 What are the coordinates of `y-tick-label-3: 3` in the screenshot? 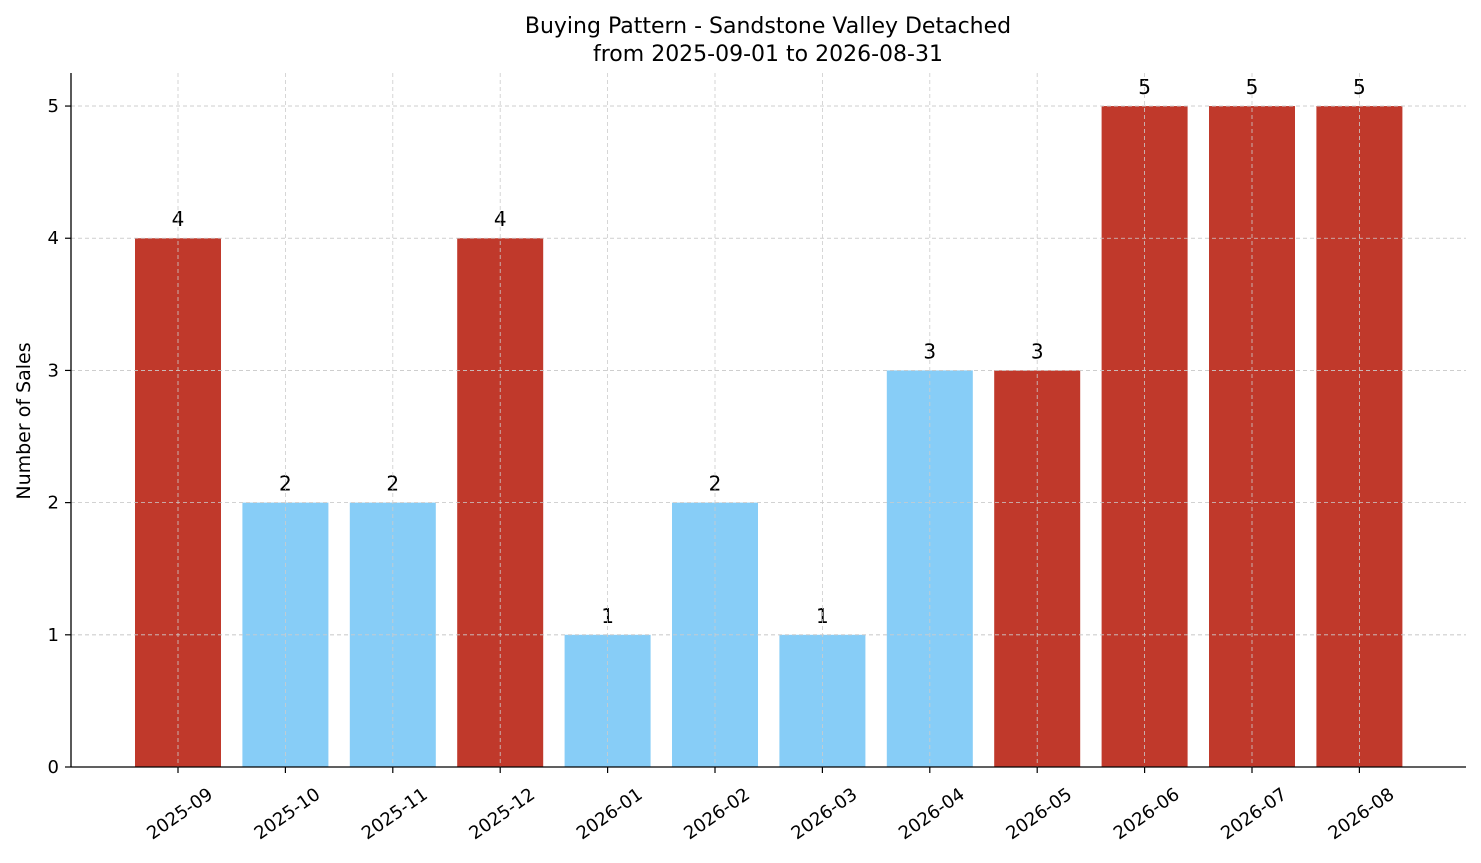 It's located at (53, 370).